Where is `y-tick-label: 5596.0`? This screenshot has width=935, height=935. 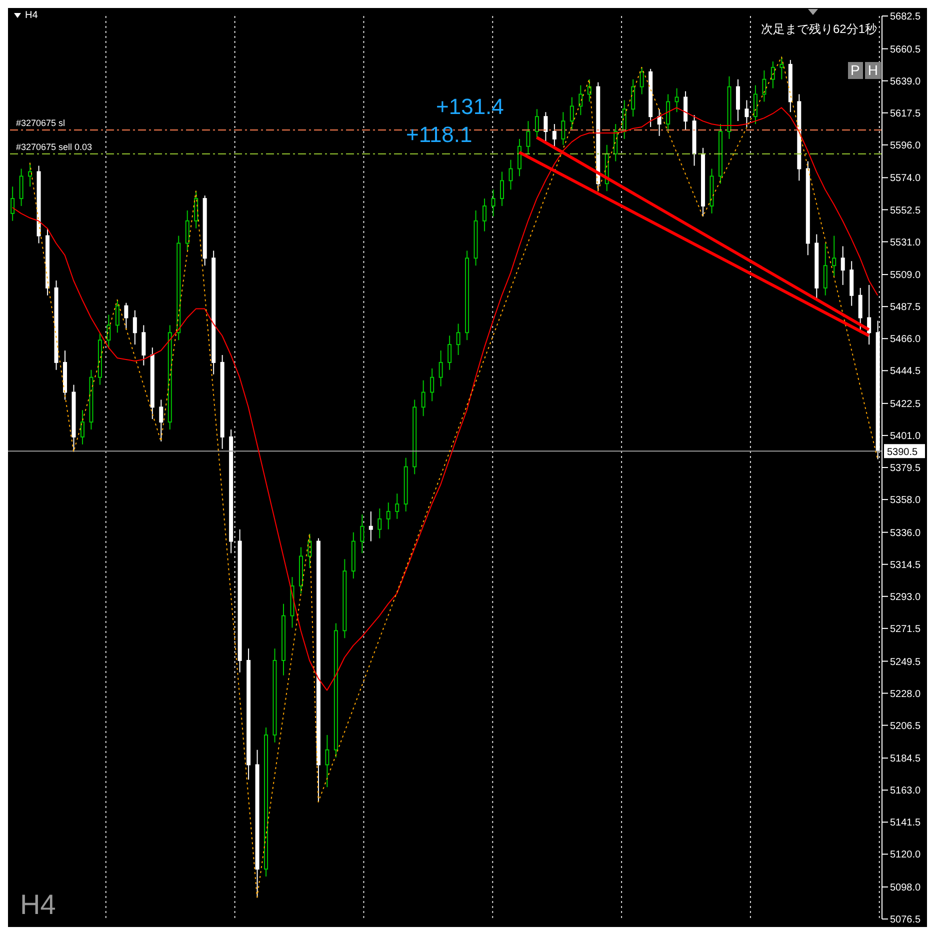 y-tick-label: 5596.0 is located at coordinates (906, 146).